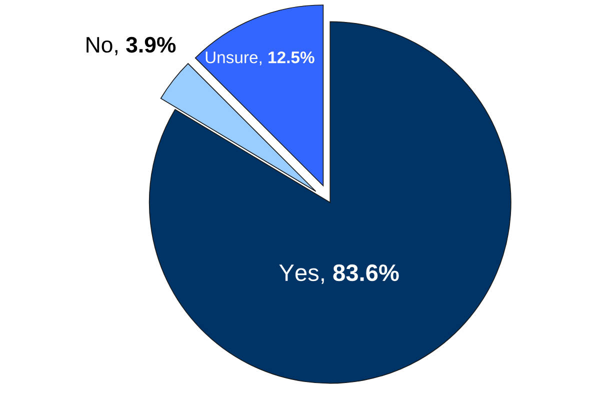 The height and width of the screenshot is (405, 606). Describe the element at coordinates (131, 46) in the screenshot. I see `slice-label: No, 3.9%` at that location.